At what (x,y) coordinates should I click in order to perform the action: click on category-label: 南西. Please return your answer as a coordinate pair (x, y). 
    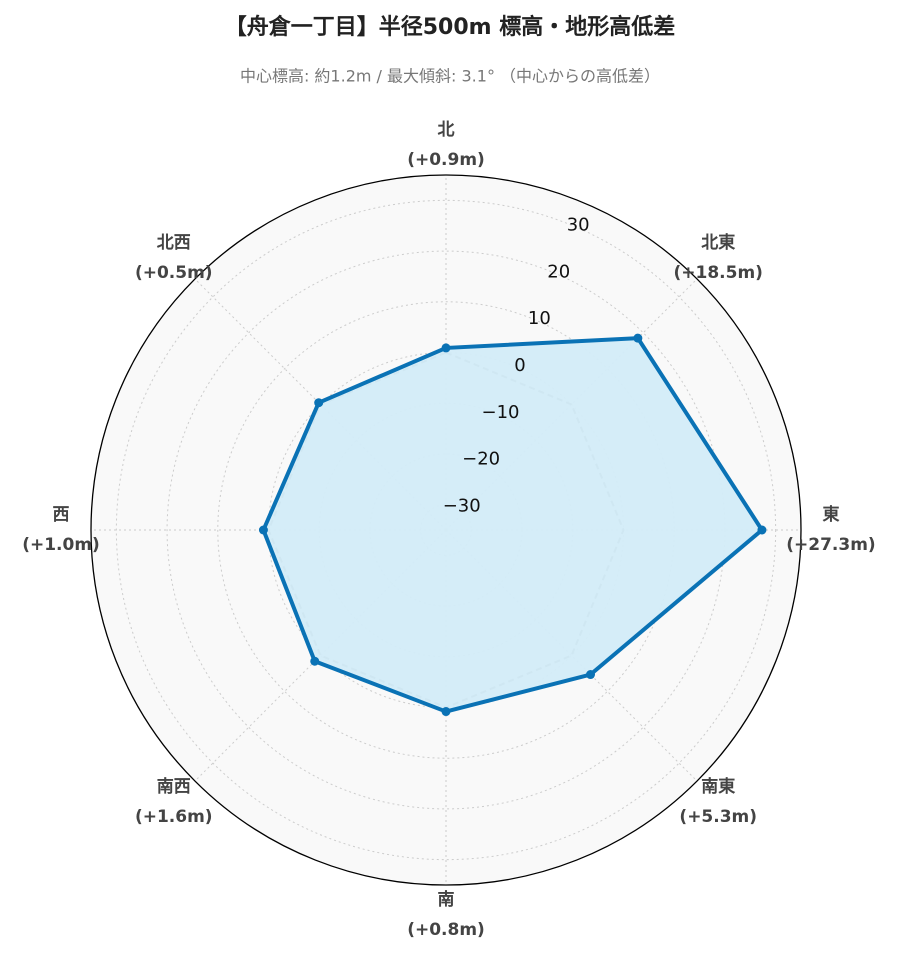
    Looking at the image, I should click on (174, 786).